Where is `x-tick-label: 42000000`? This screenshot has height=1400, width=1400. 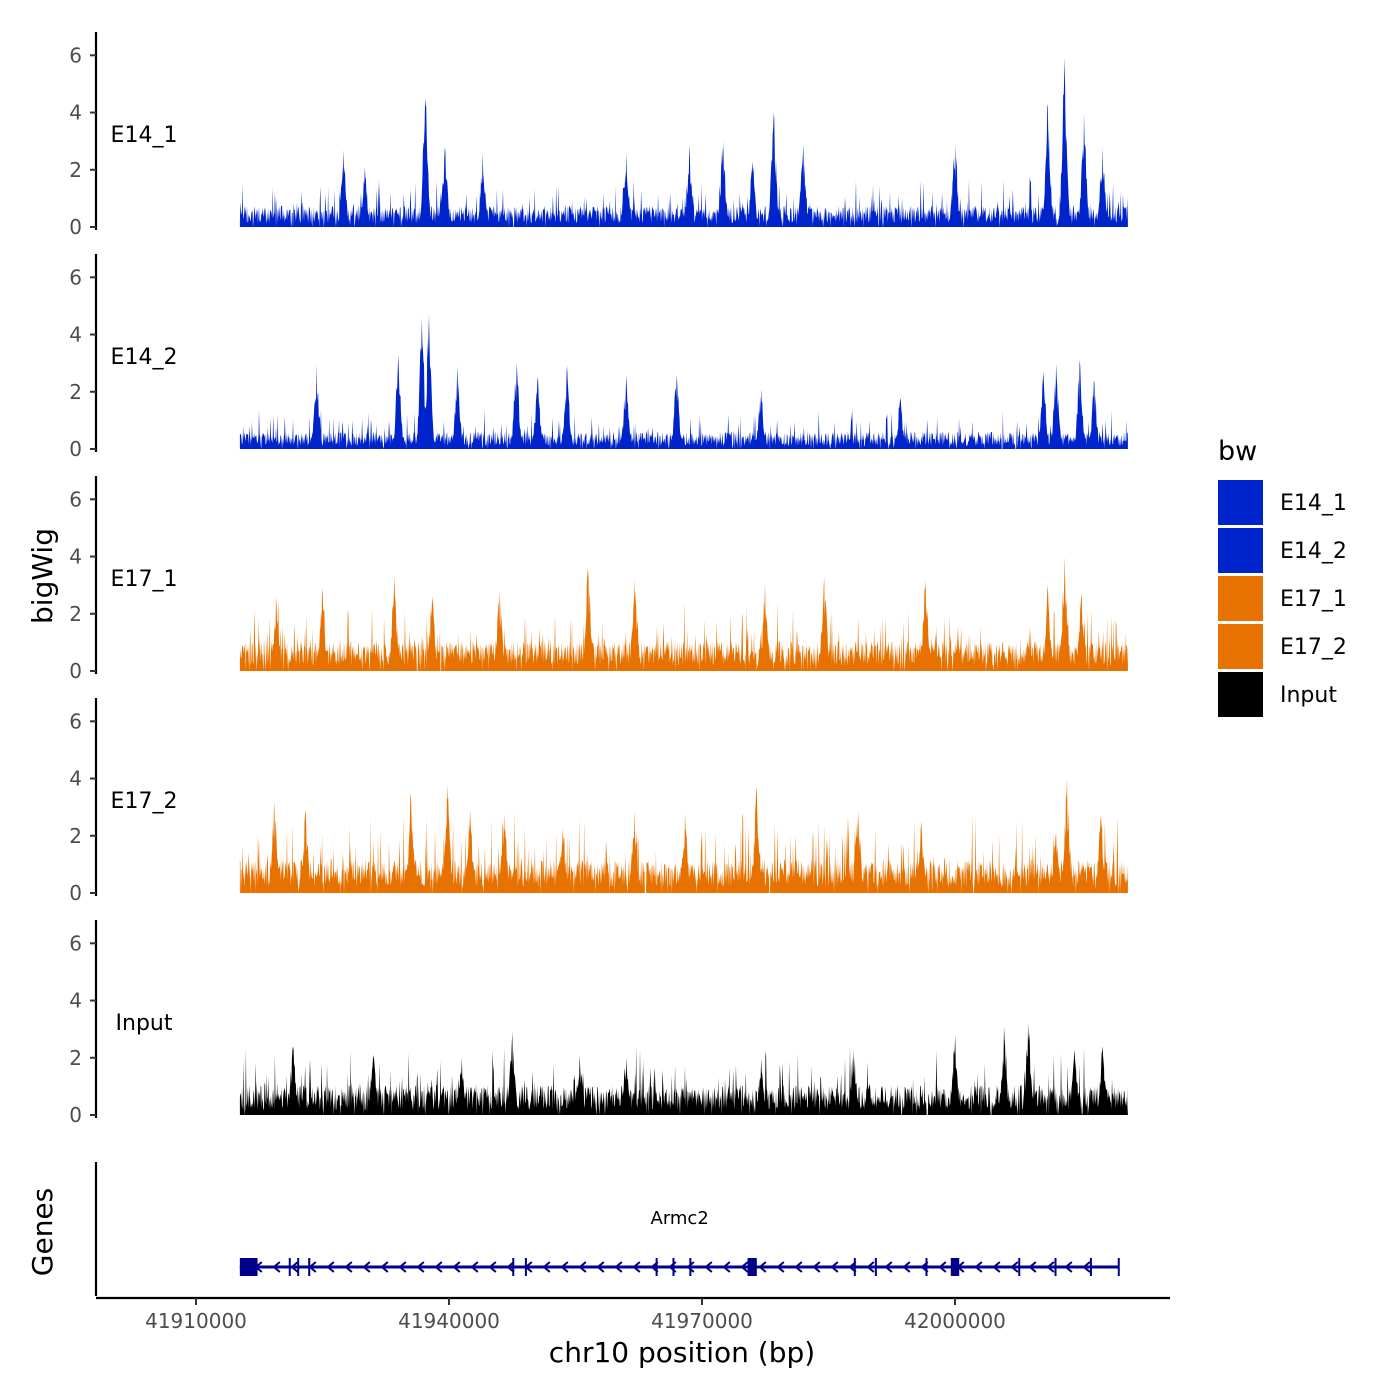
x-tick-label: 42000000 is located at coordinates (955, 1321).